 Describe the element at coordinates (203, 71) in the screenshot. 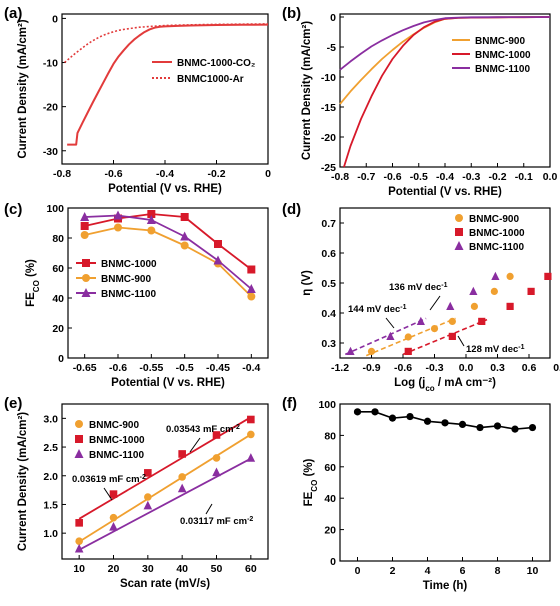

I see `legend: BNMC-1000-CO₂ BNMC1000-Ar` at that location.